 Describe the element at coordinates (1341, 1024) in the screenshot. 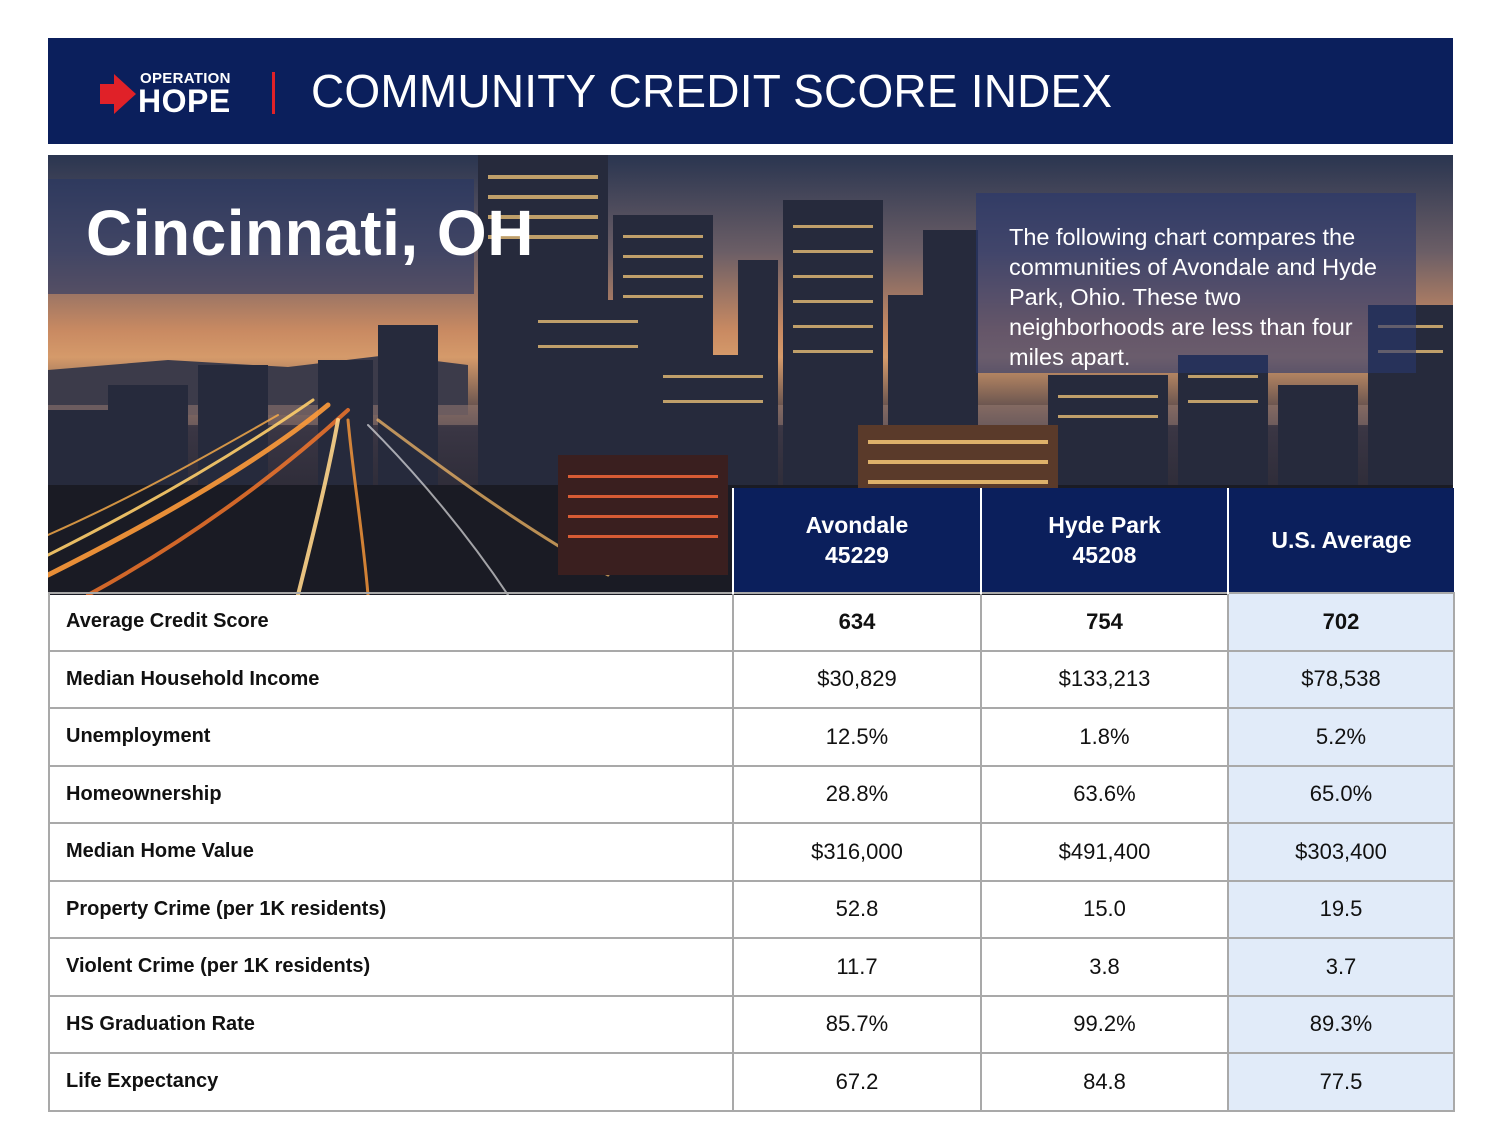

I see `cell-us-average: 89.3%` at that location.